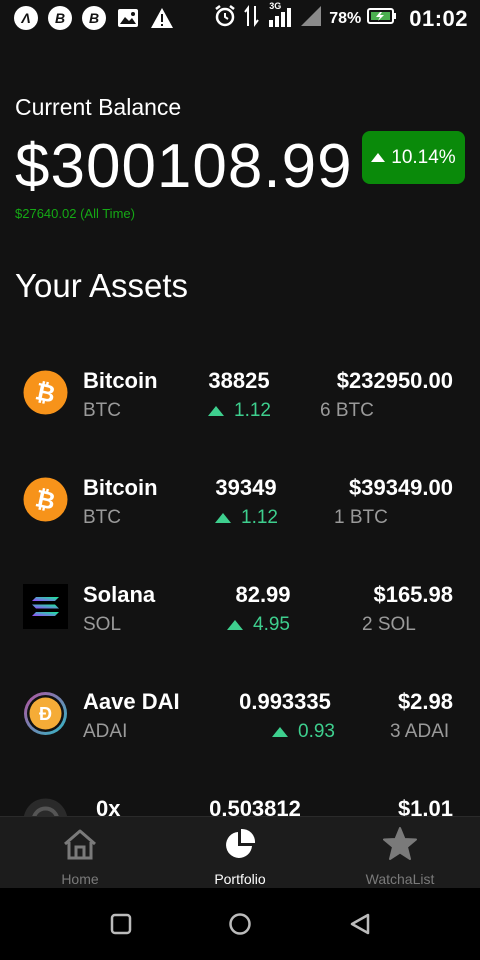  What do you see at coordinates (280, 17) in the screenshot?
I see `signal-3g-icon: 3G` at bounding box center [280, 17].